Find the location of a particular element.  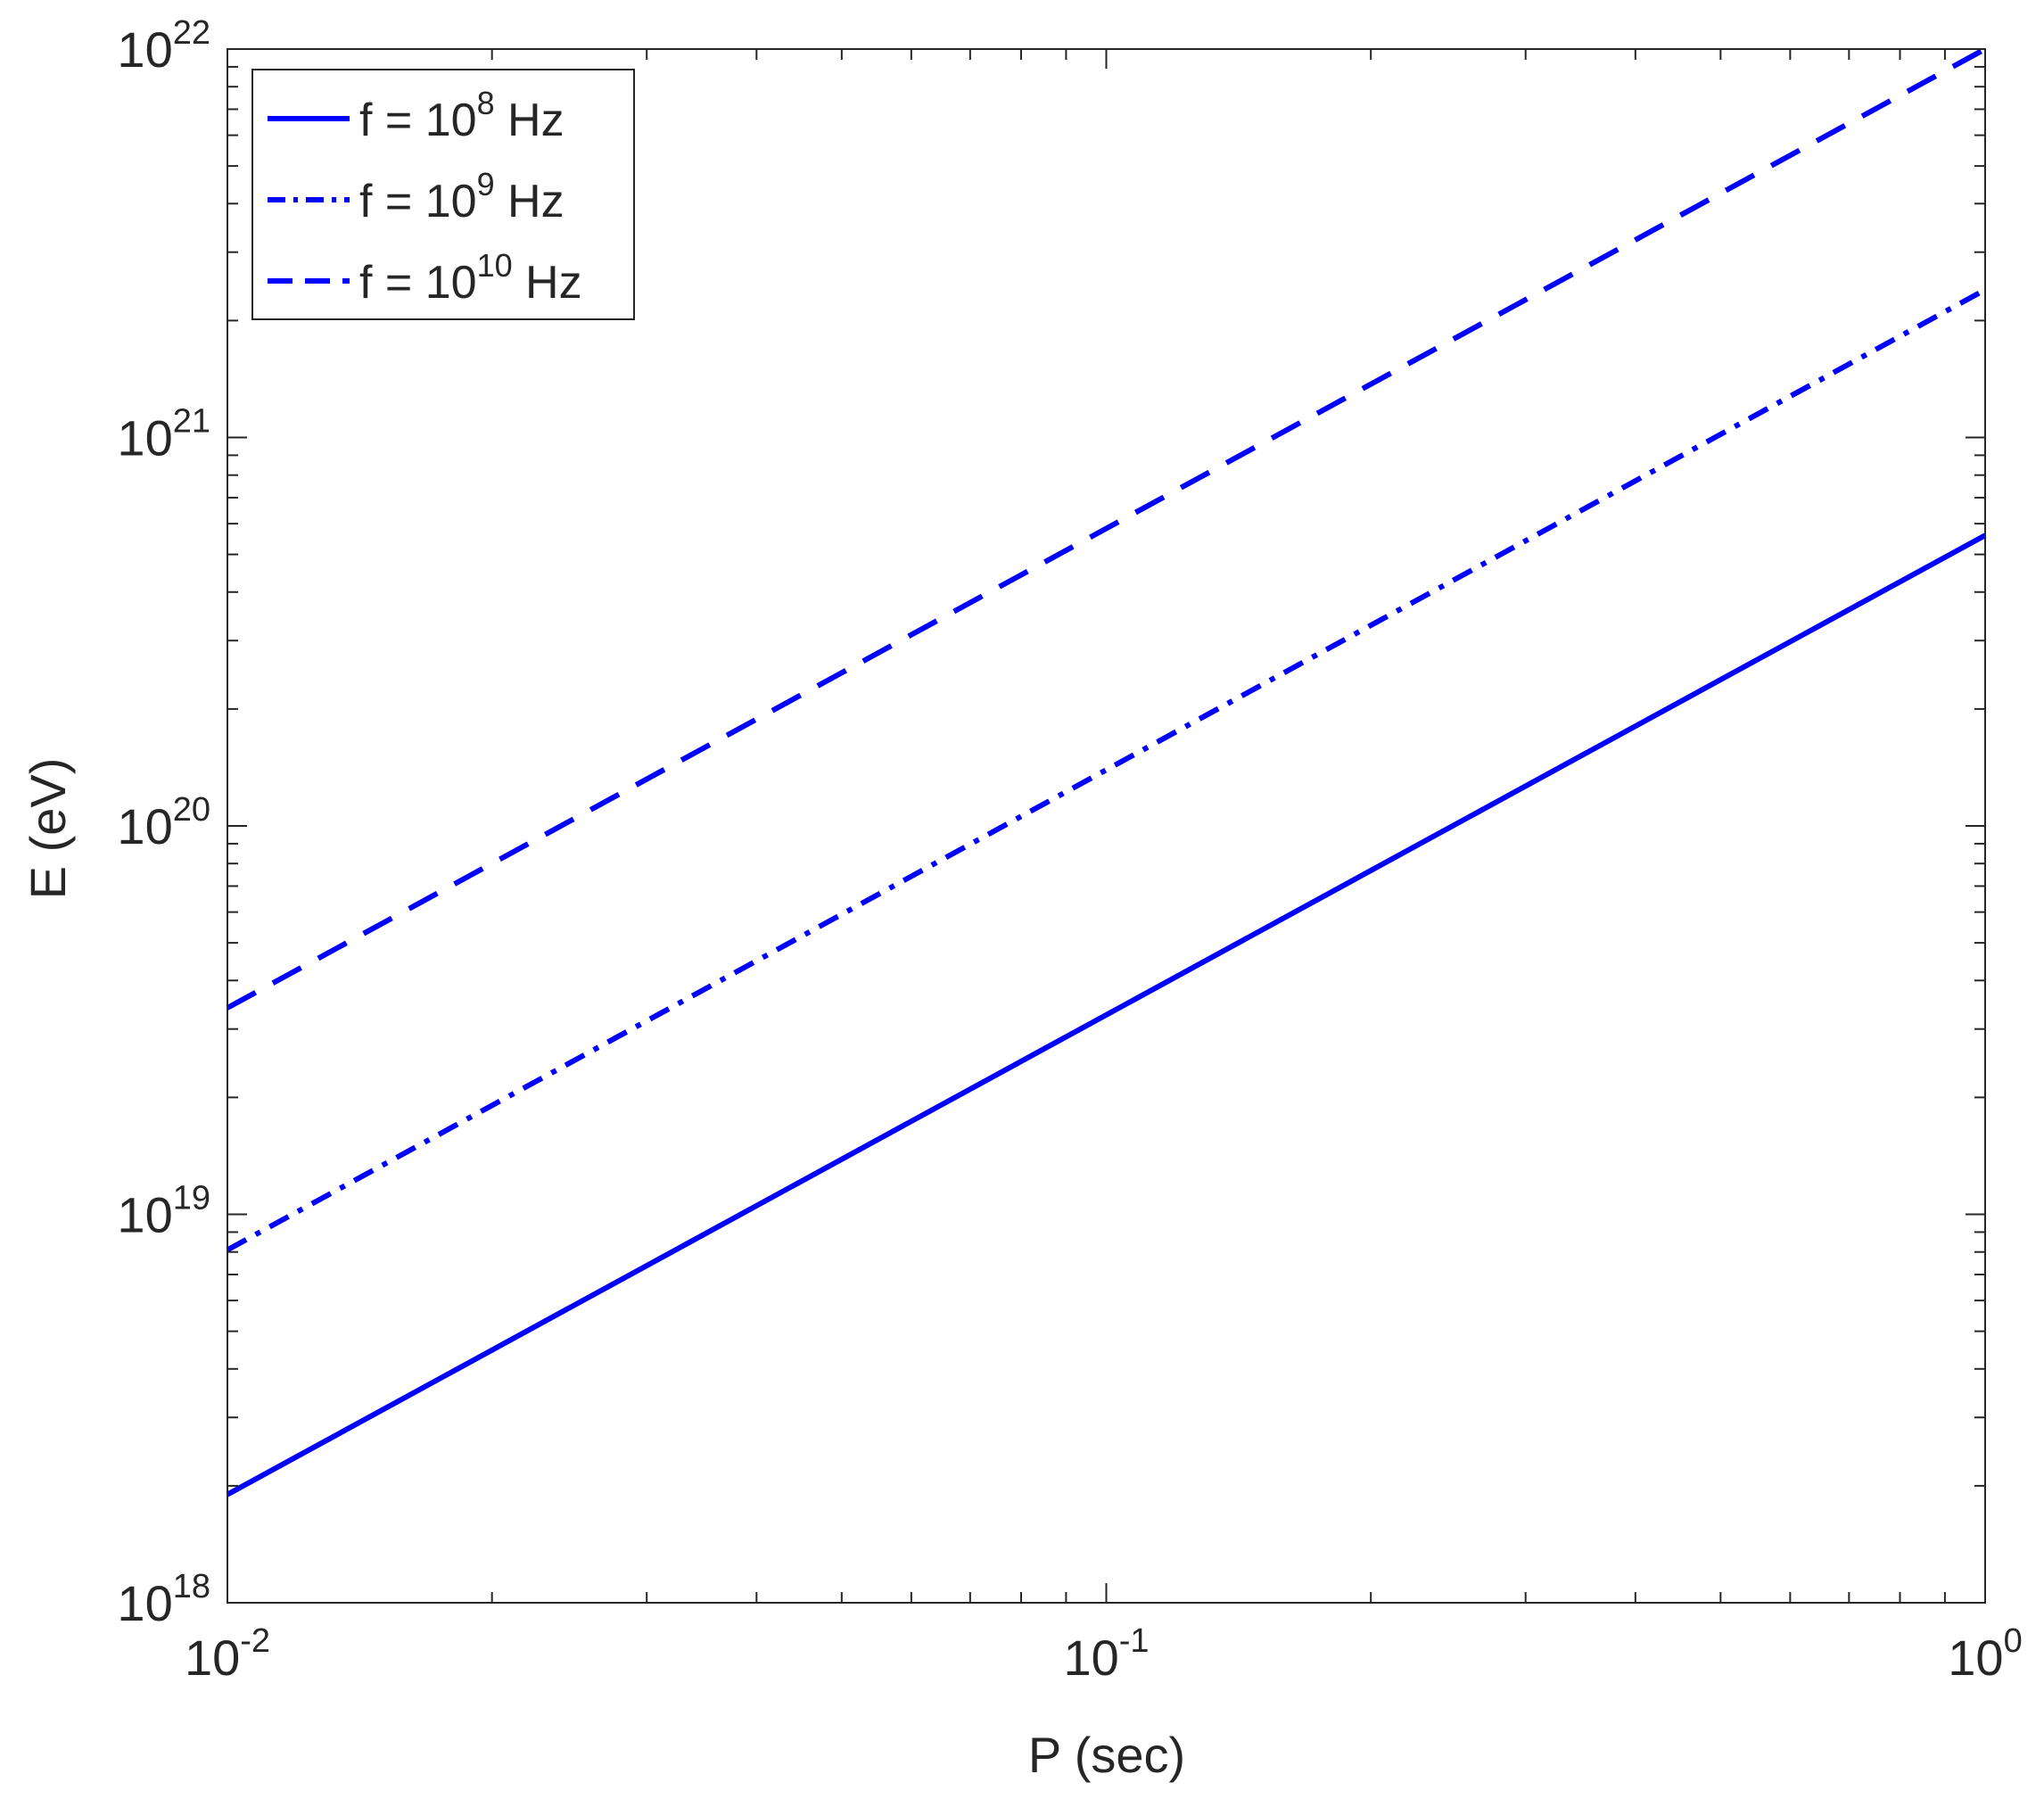

legend: f = 108 Hz f = 109 Hz f = 1010 Hz is located at coordinates (443, 195).